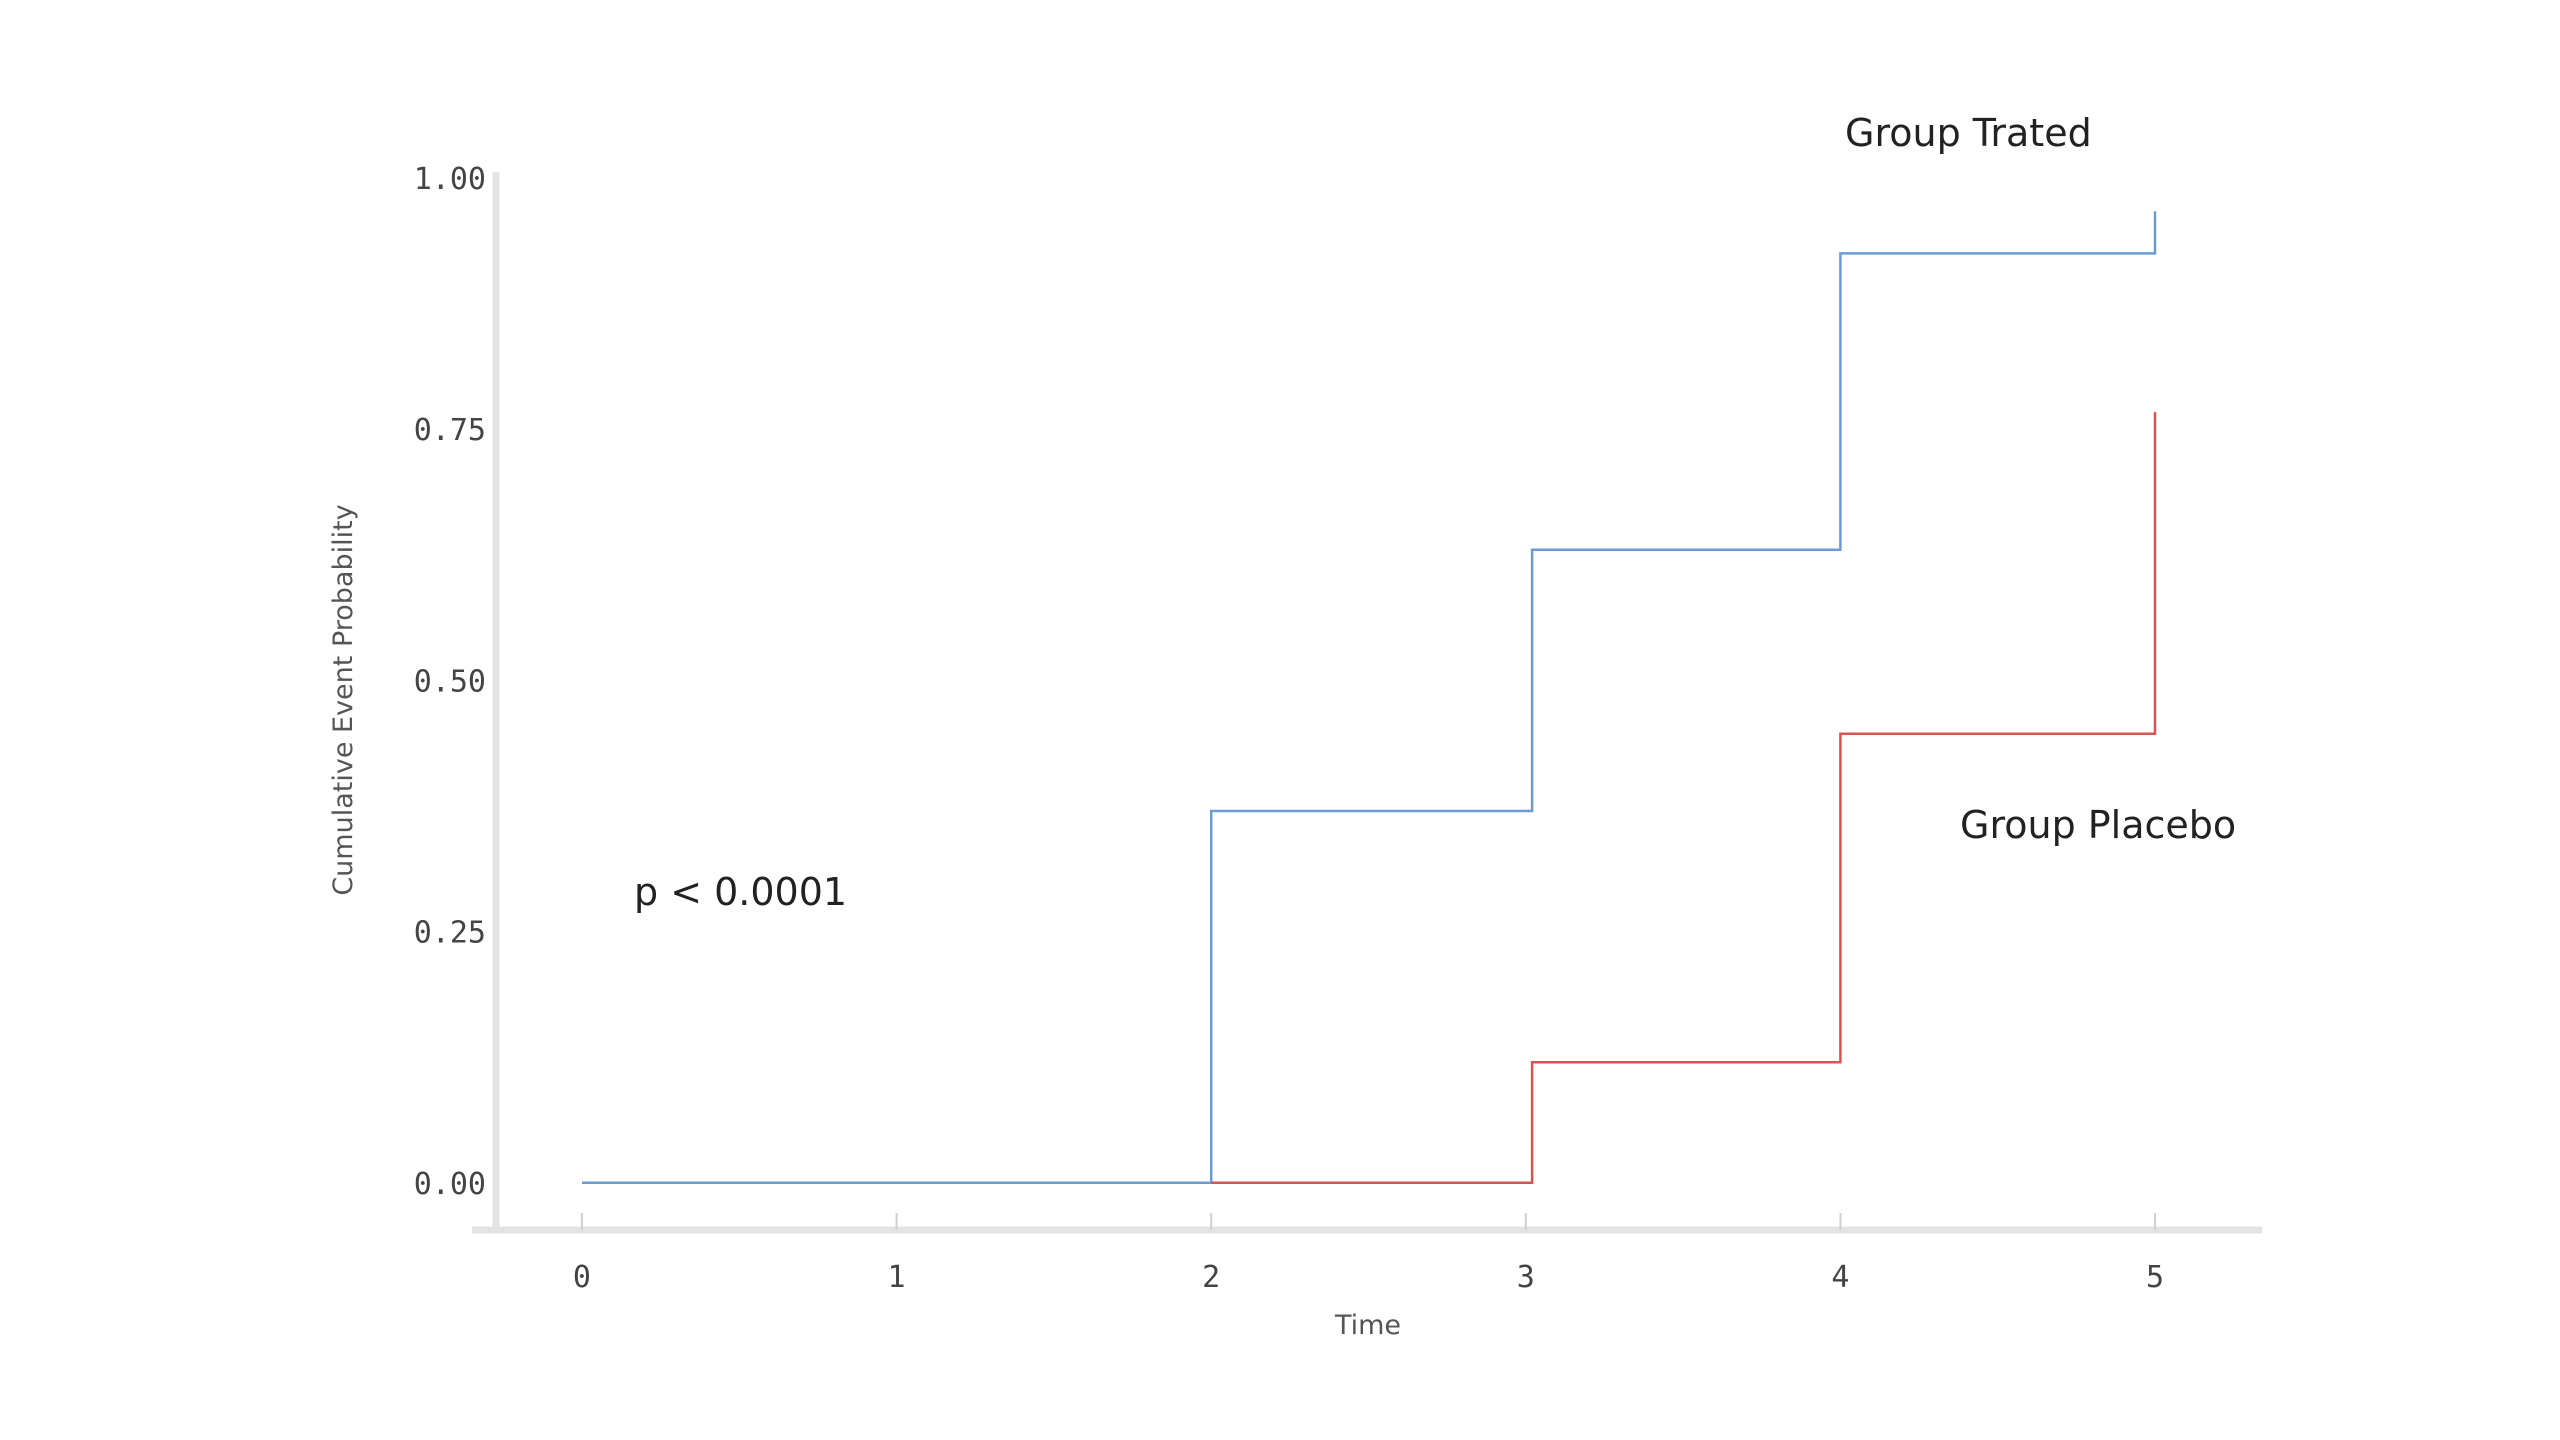 The width and height of the screenshot is (2560, 1440). Describe the element at coordinates (2040, 479) in the screenshot. I see `series-labels: Group Trated Group Placebo` at that location.